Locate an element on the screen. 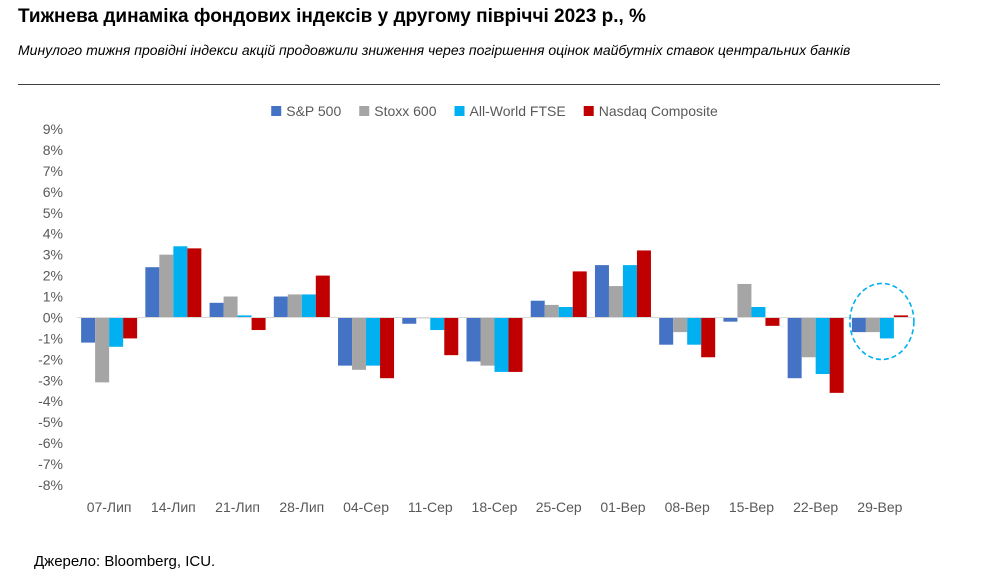 The image size is (987, 587). y-tick-label: -2% is located at coordinates (50, 359).